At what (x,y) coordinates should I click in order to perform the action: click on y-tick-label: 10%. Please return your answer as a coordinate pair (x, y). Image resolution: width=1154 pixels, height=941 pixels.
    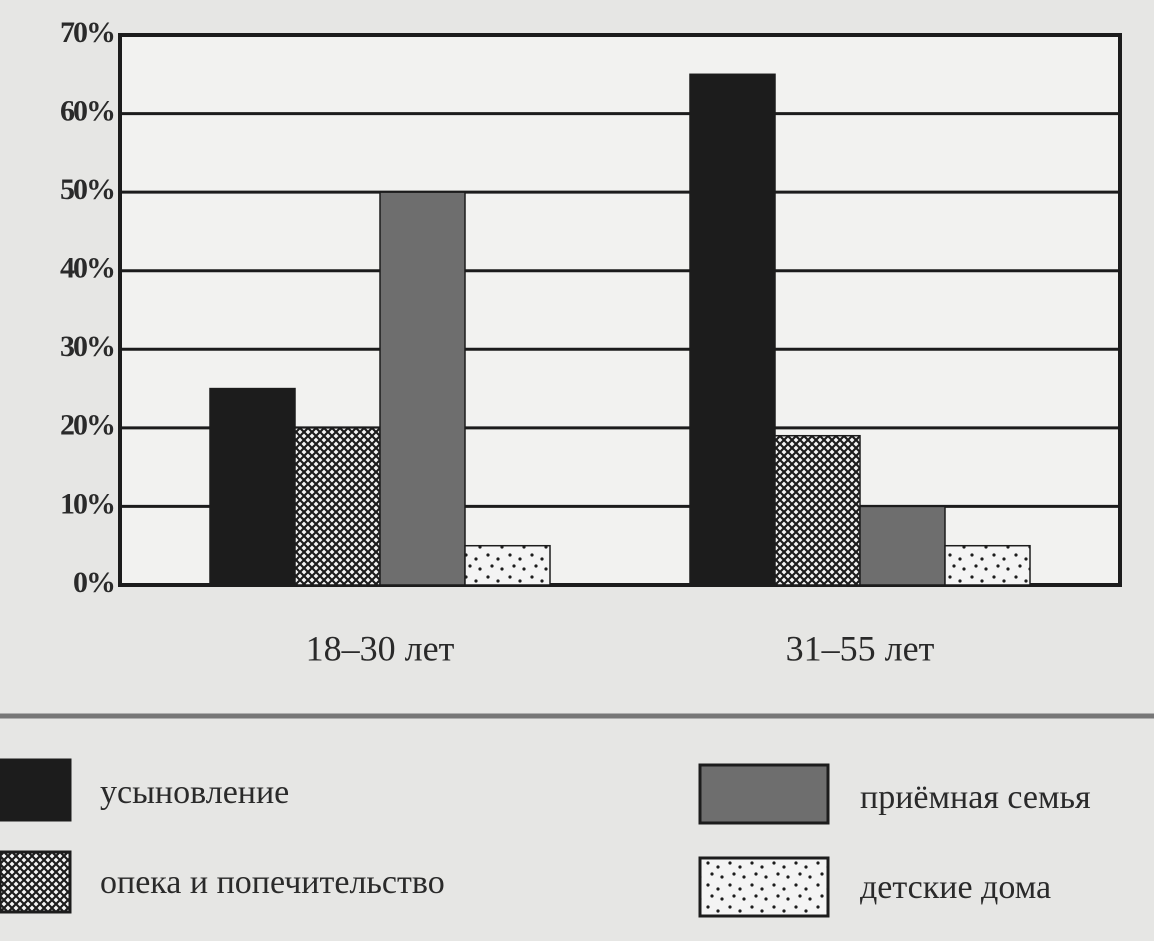
    Looking at the image, I should click on (87, 503).